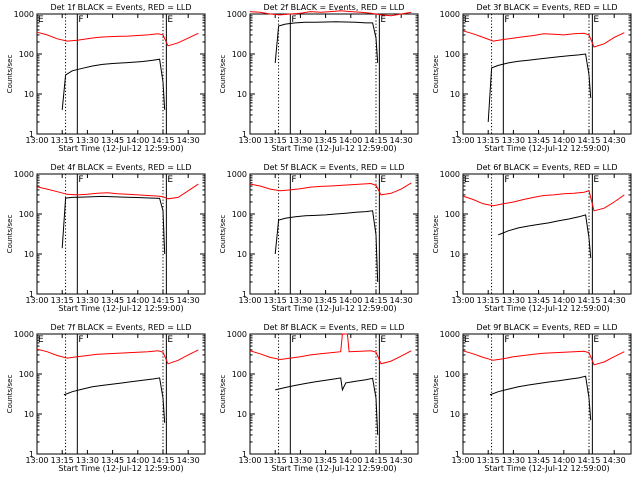 The width and height of the screenshot is (640, 480). I want to click on panel-title: Det 6f BLACK = Events, RED = LLD, so click(546, 167).